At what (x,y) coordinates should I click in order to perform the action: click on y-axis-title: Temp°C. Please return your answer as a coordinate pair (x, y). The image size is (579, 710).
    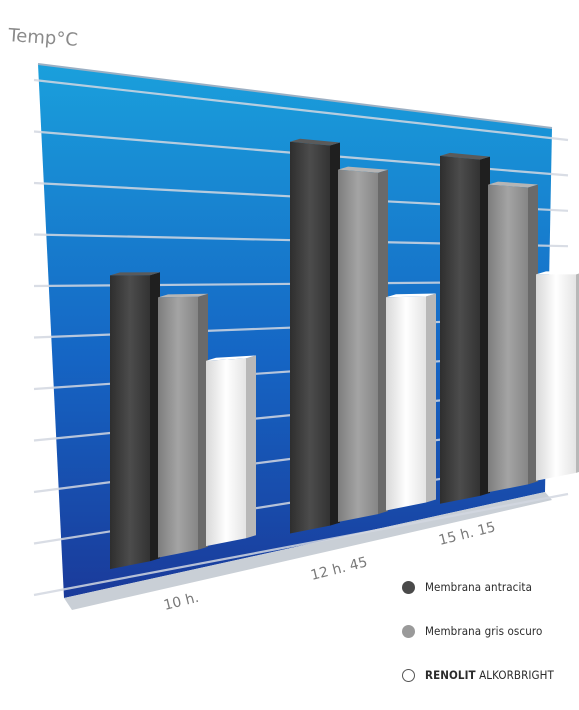
    Looking at the image, I should click on (43, 38).